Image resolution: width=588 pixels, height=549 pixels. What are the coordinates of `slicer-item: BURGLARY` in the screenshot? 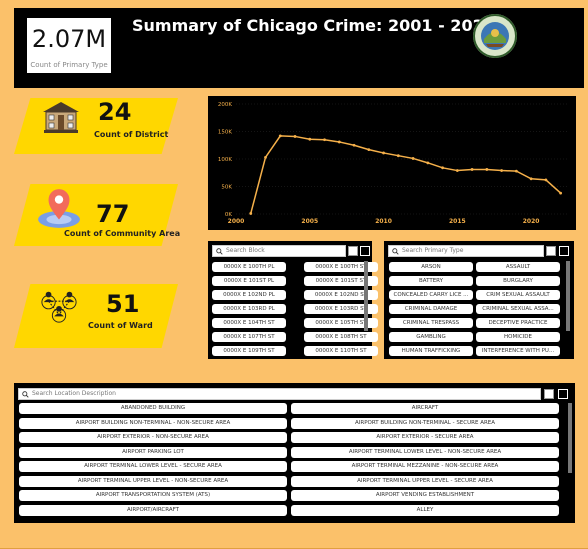 It's located at (518, 281).